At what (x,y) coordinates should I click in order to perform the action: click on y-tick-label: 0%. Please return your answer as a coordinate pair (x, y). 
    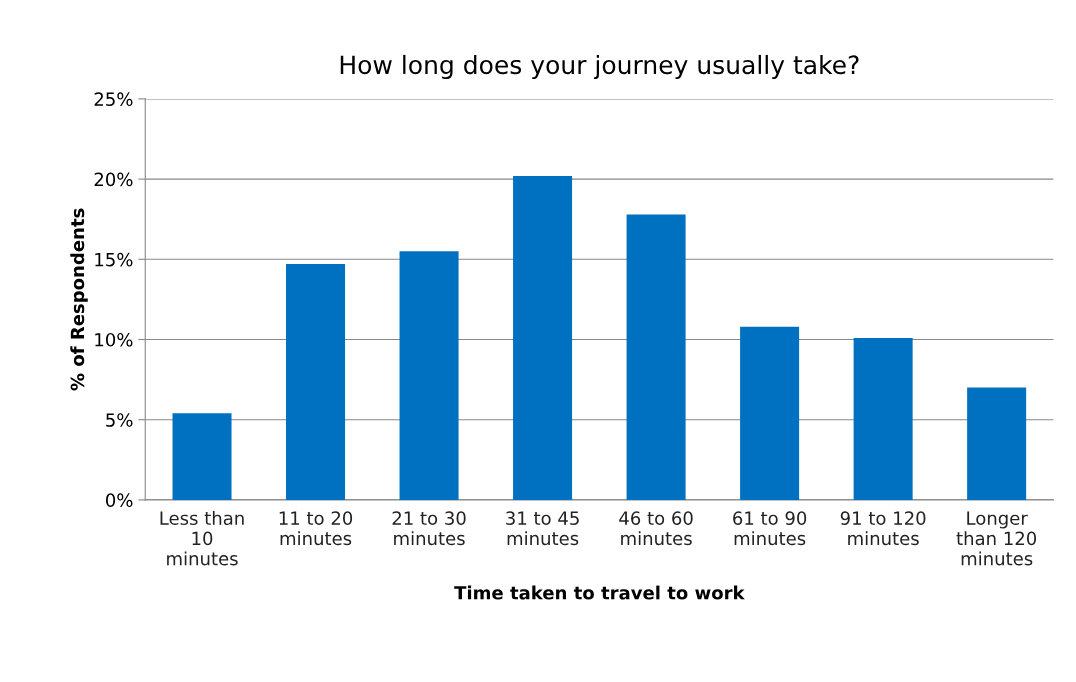
    Looking at the image, I should click on (119, 500).